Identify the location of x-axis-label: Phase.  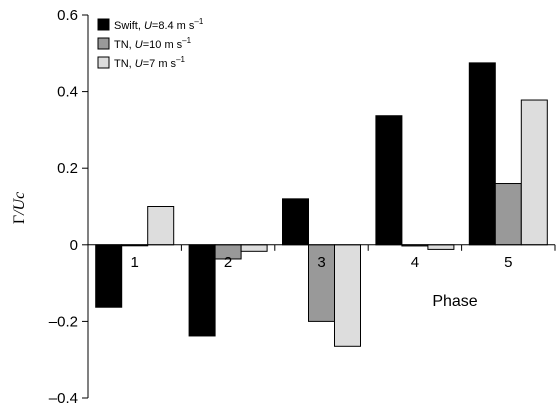
(454, 301).